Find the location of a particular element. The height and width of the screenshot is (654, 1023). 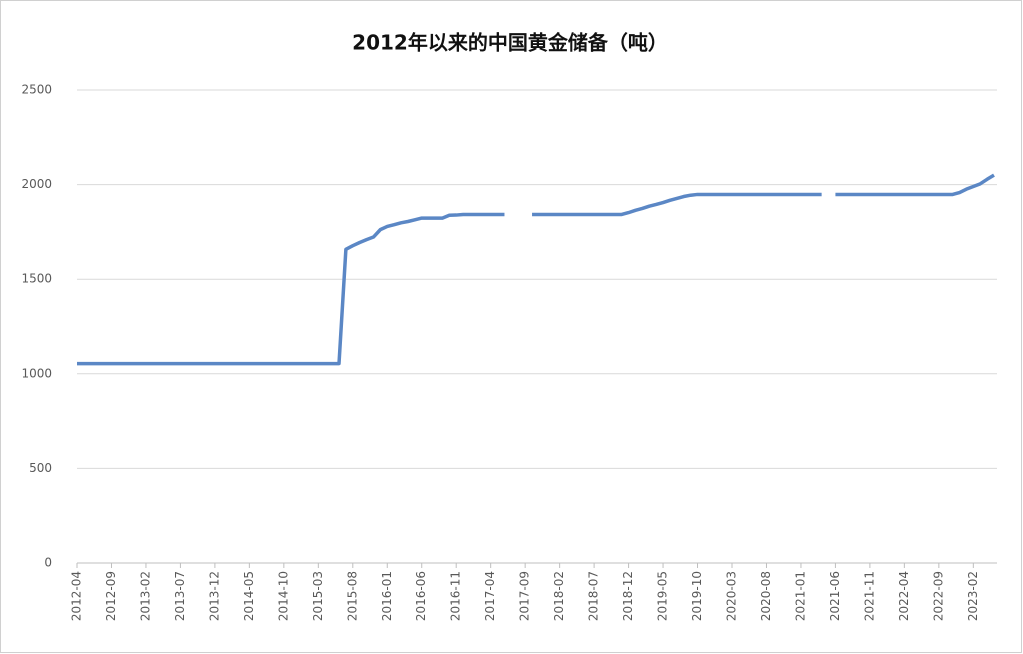

x-tick-label: 2012-09 is located at coordinates (111, 596).